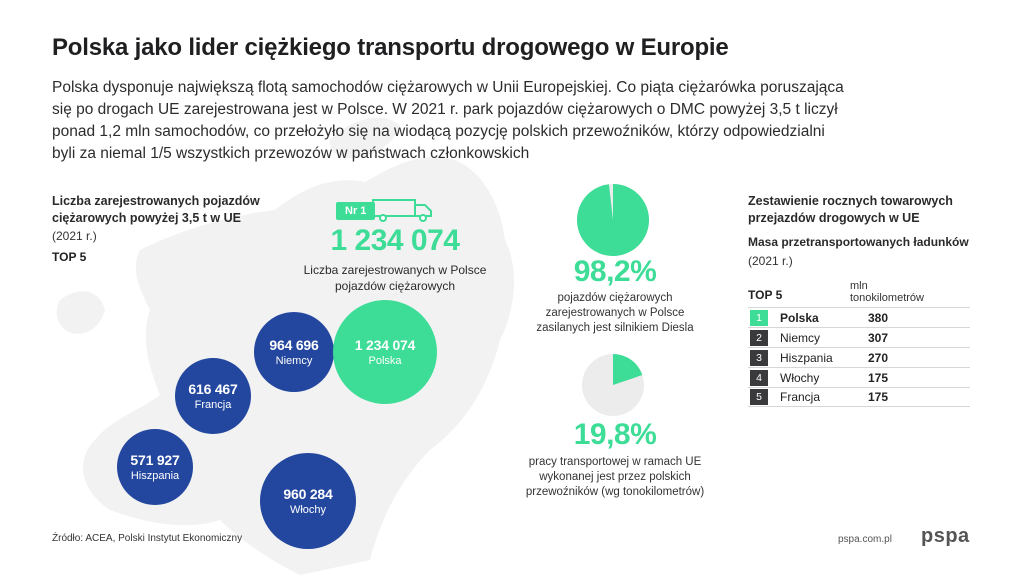  What do you see at coordinates (945, 536) in the screenshot?
I see `pspa-logo: pspa` at bounding box center [945, 536].